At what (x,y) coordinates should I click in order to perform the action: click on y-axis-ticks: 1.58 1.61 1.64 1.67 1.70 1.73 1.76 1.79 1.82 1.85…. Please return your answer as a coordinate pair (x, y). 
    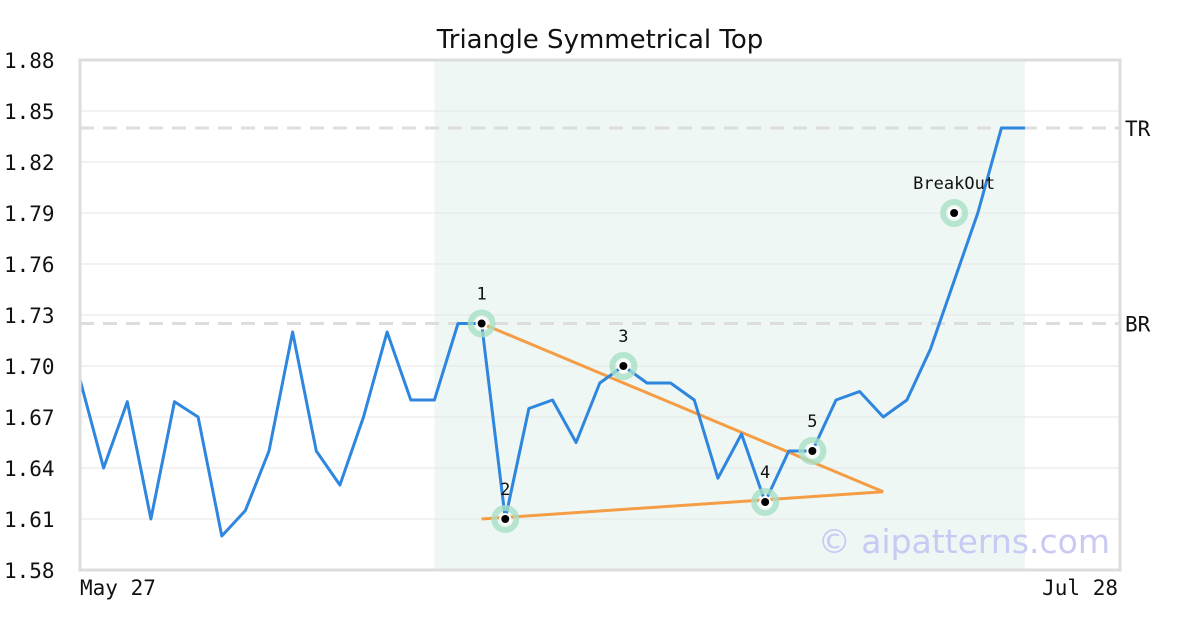
    Looking at the image, I should click on (29, 316).